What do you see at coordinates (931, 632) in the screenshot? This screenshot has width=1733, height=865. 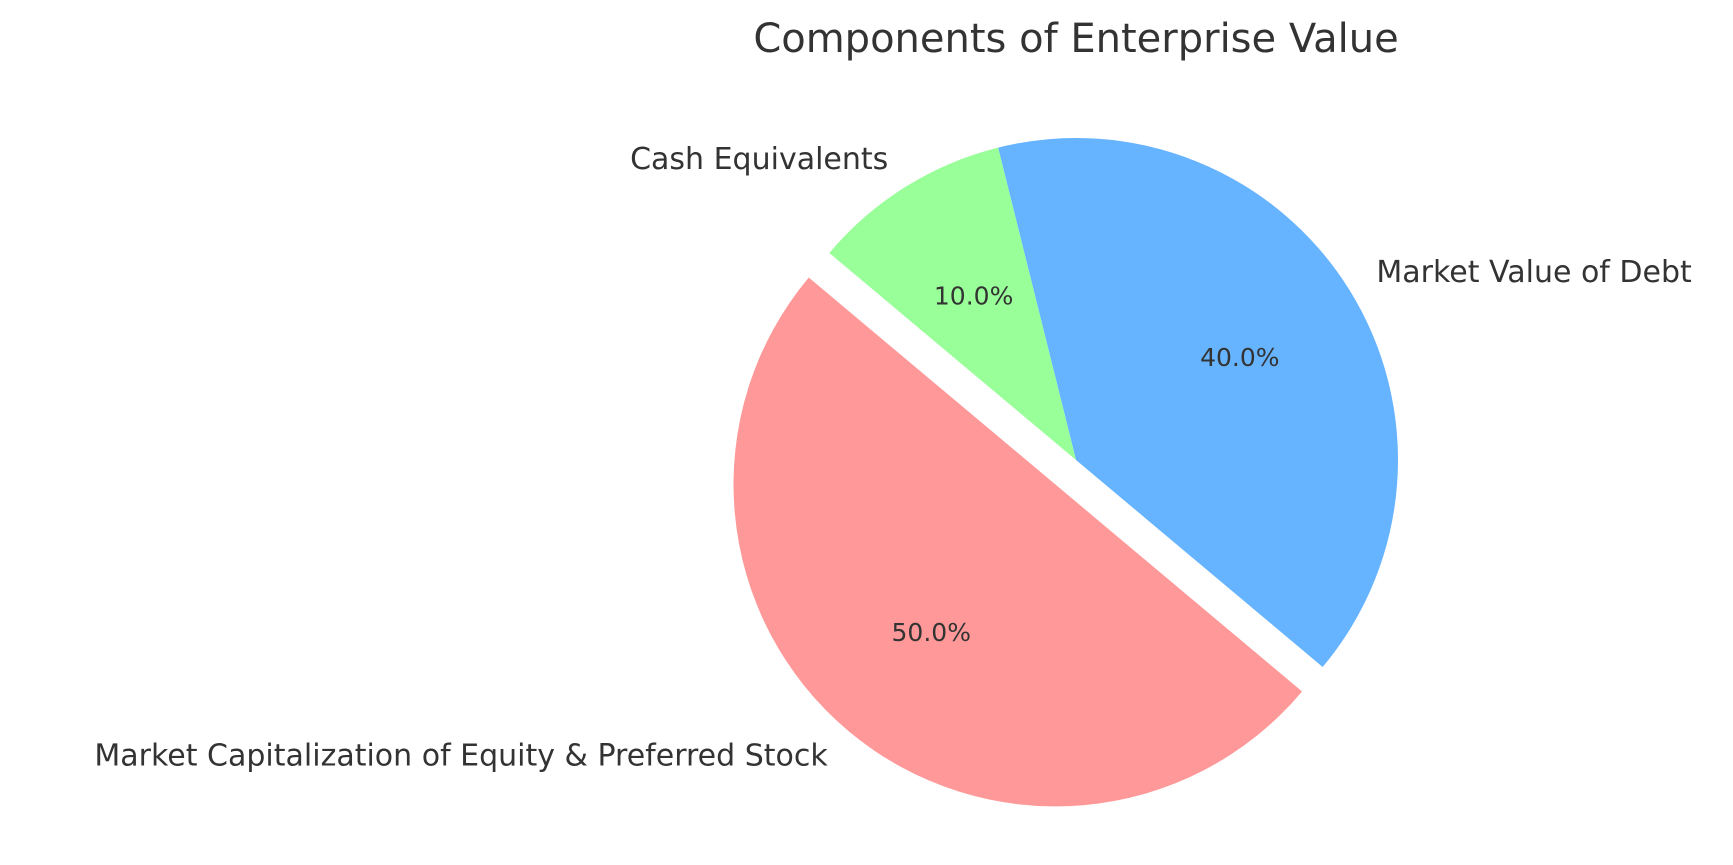 I see `pie-percent-label-1: 50.0%` at bounding box center [931, 632].